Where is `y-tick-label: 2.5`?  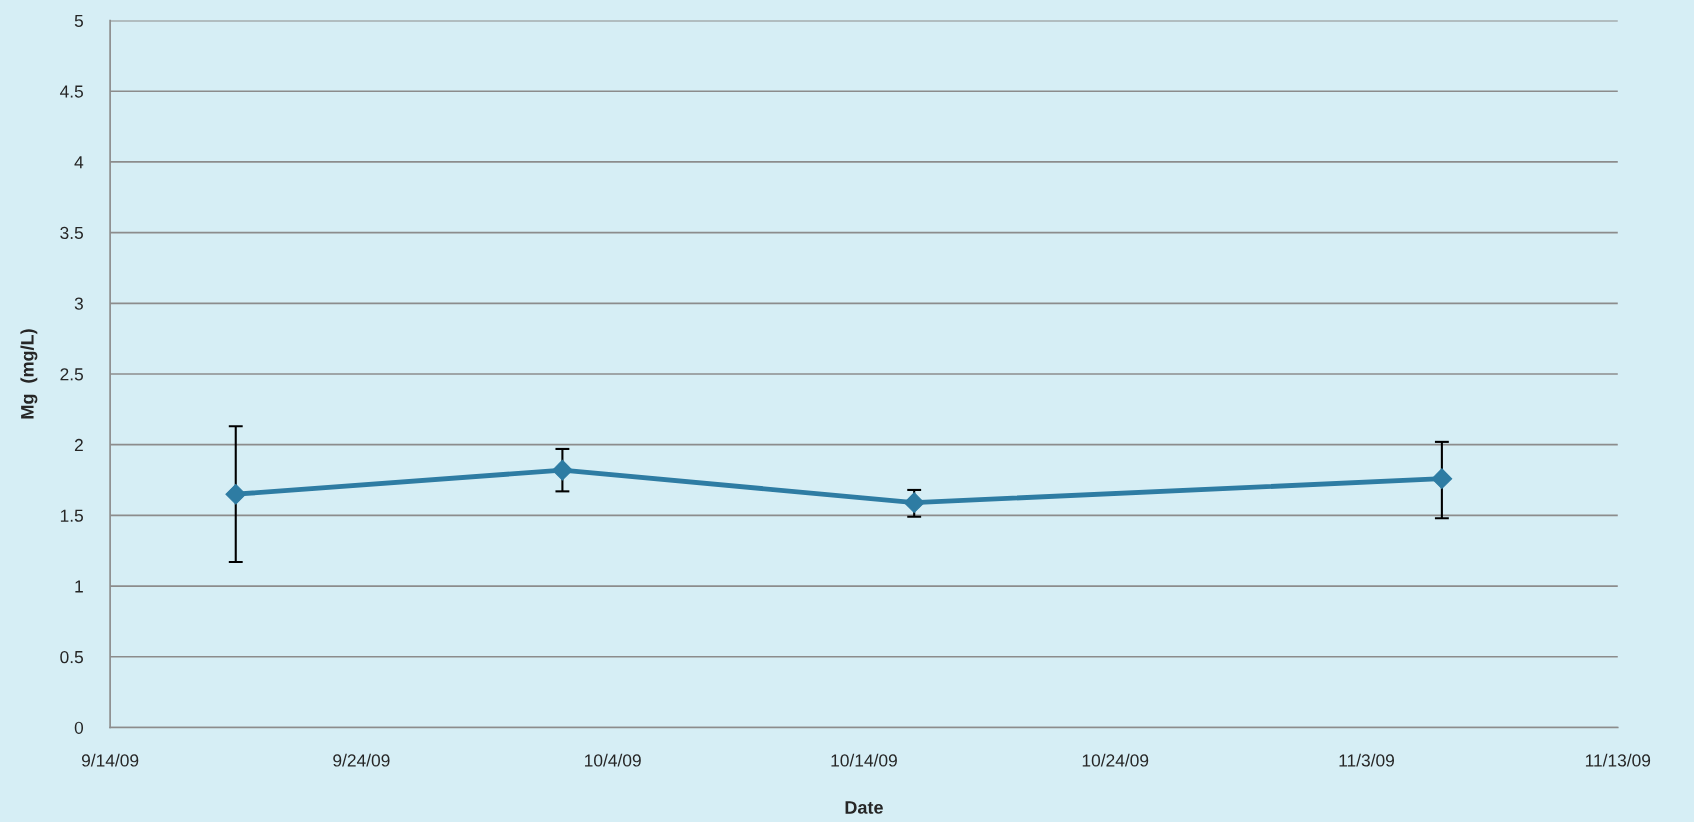
y-tick-label: 2.5 is located at coordinates (71, 374).